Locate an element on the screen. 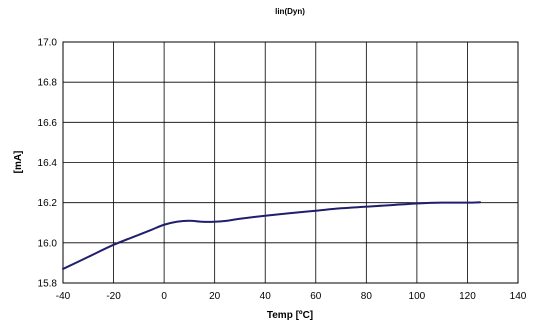 The image size is (533, 327). x-tick-label: 80 is located at coordinates (367, 296).